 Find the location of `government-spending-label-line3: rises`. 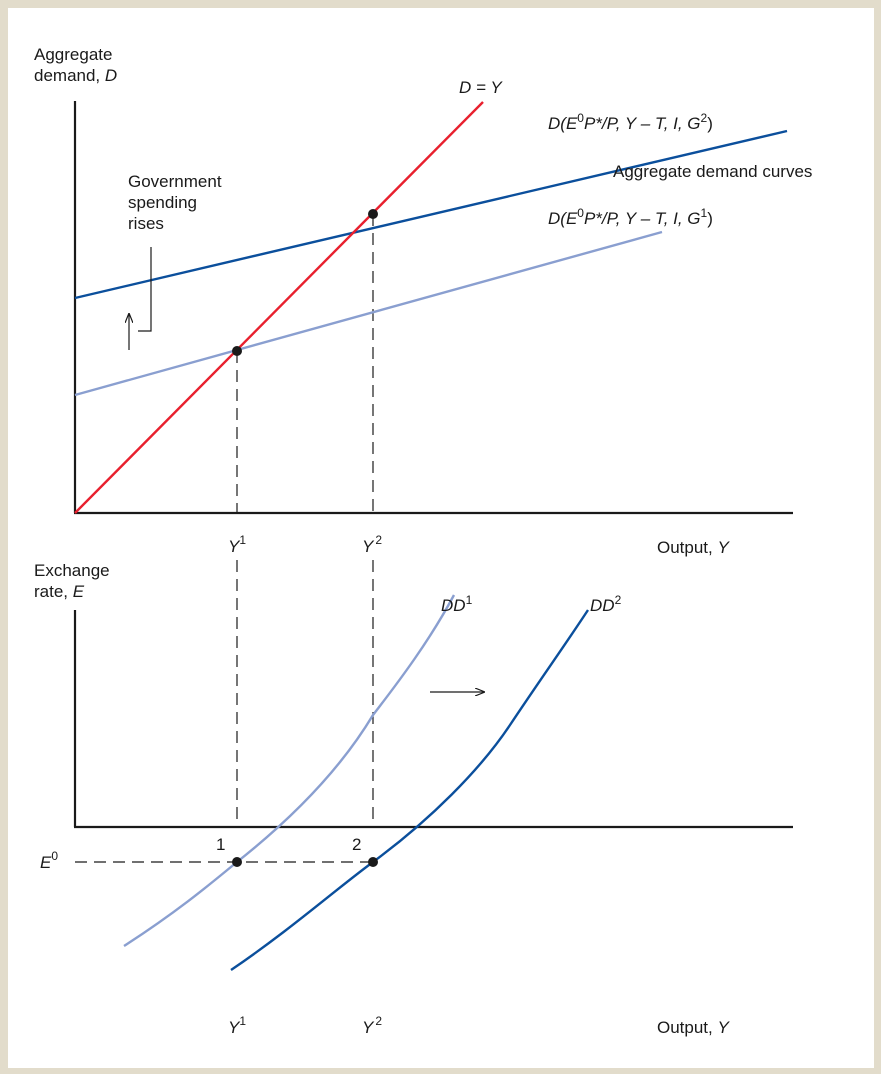

government-spending-label-line3: rises is located at coordinates (146, 223).